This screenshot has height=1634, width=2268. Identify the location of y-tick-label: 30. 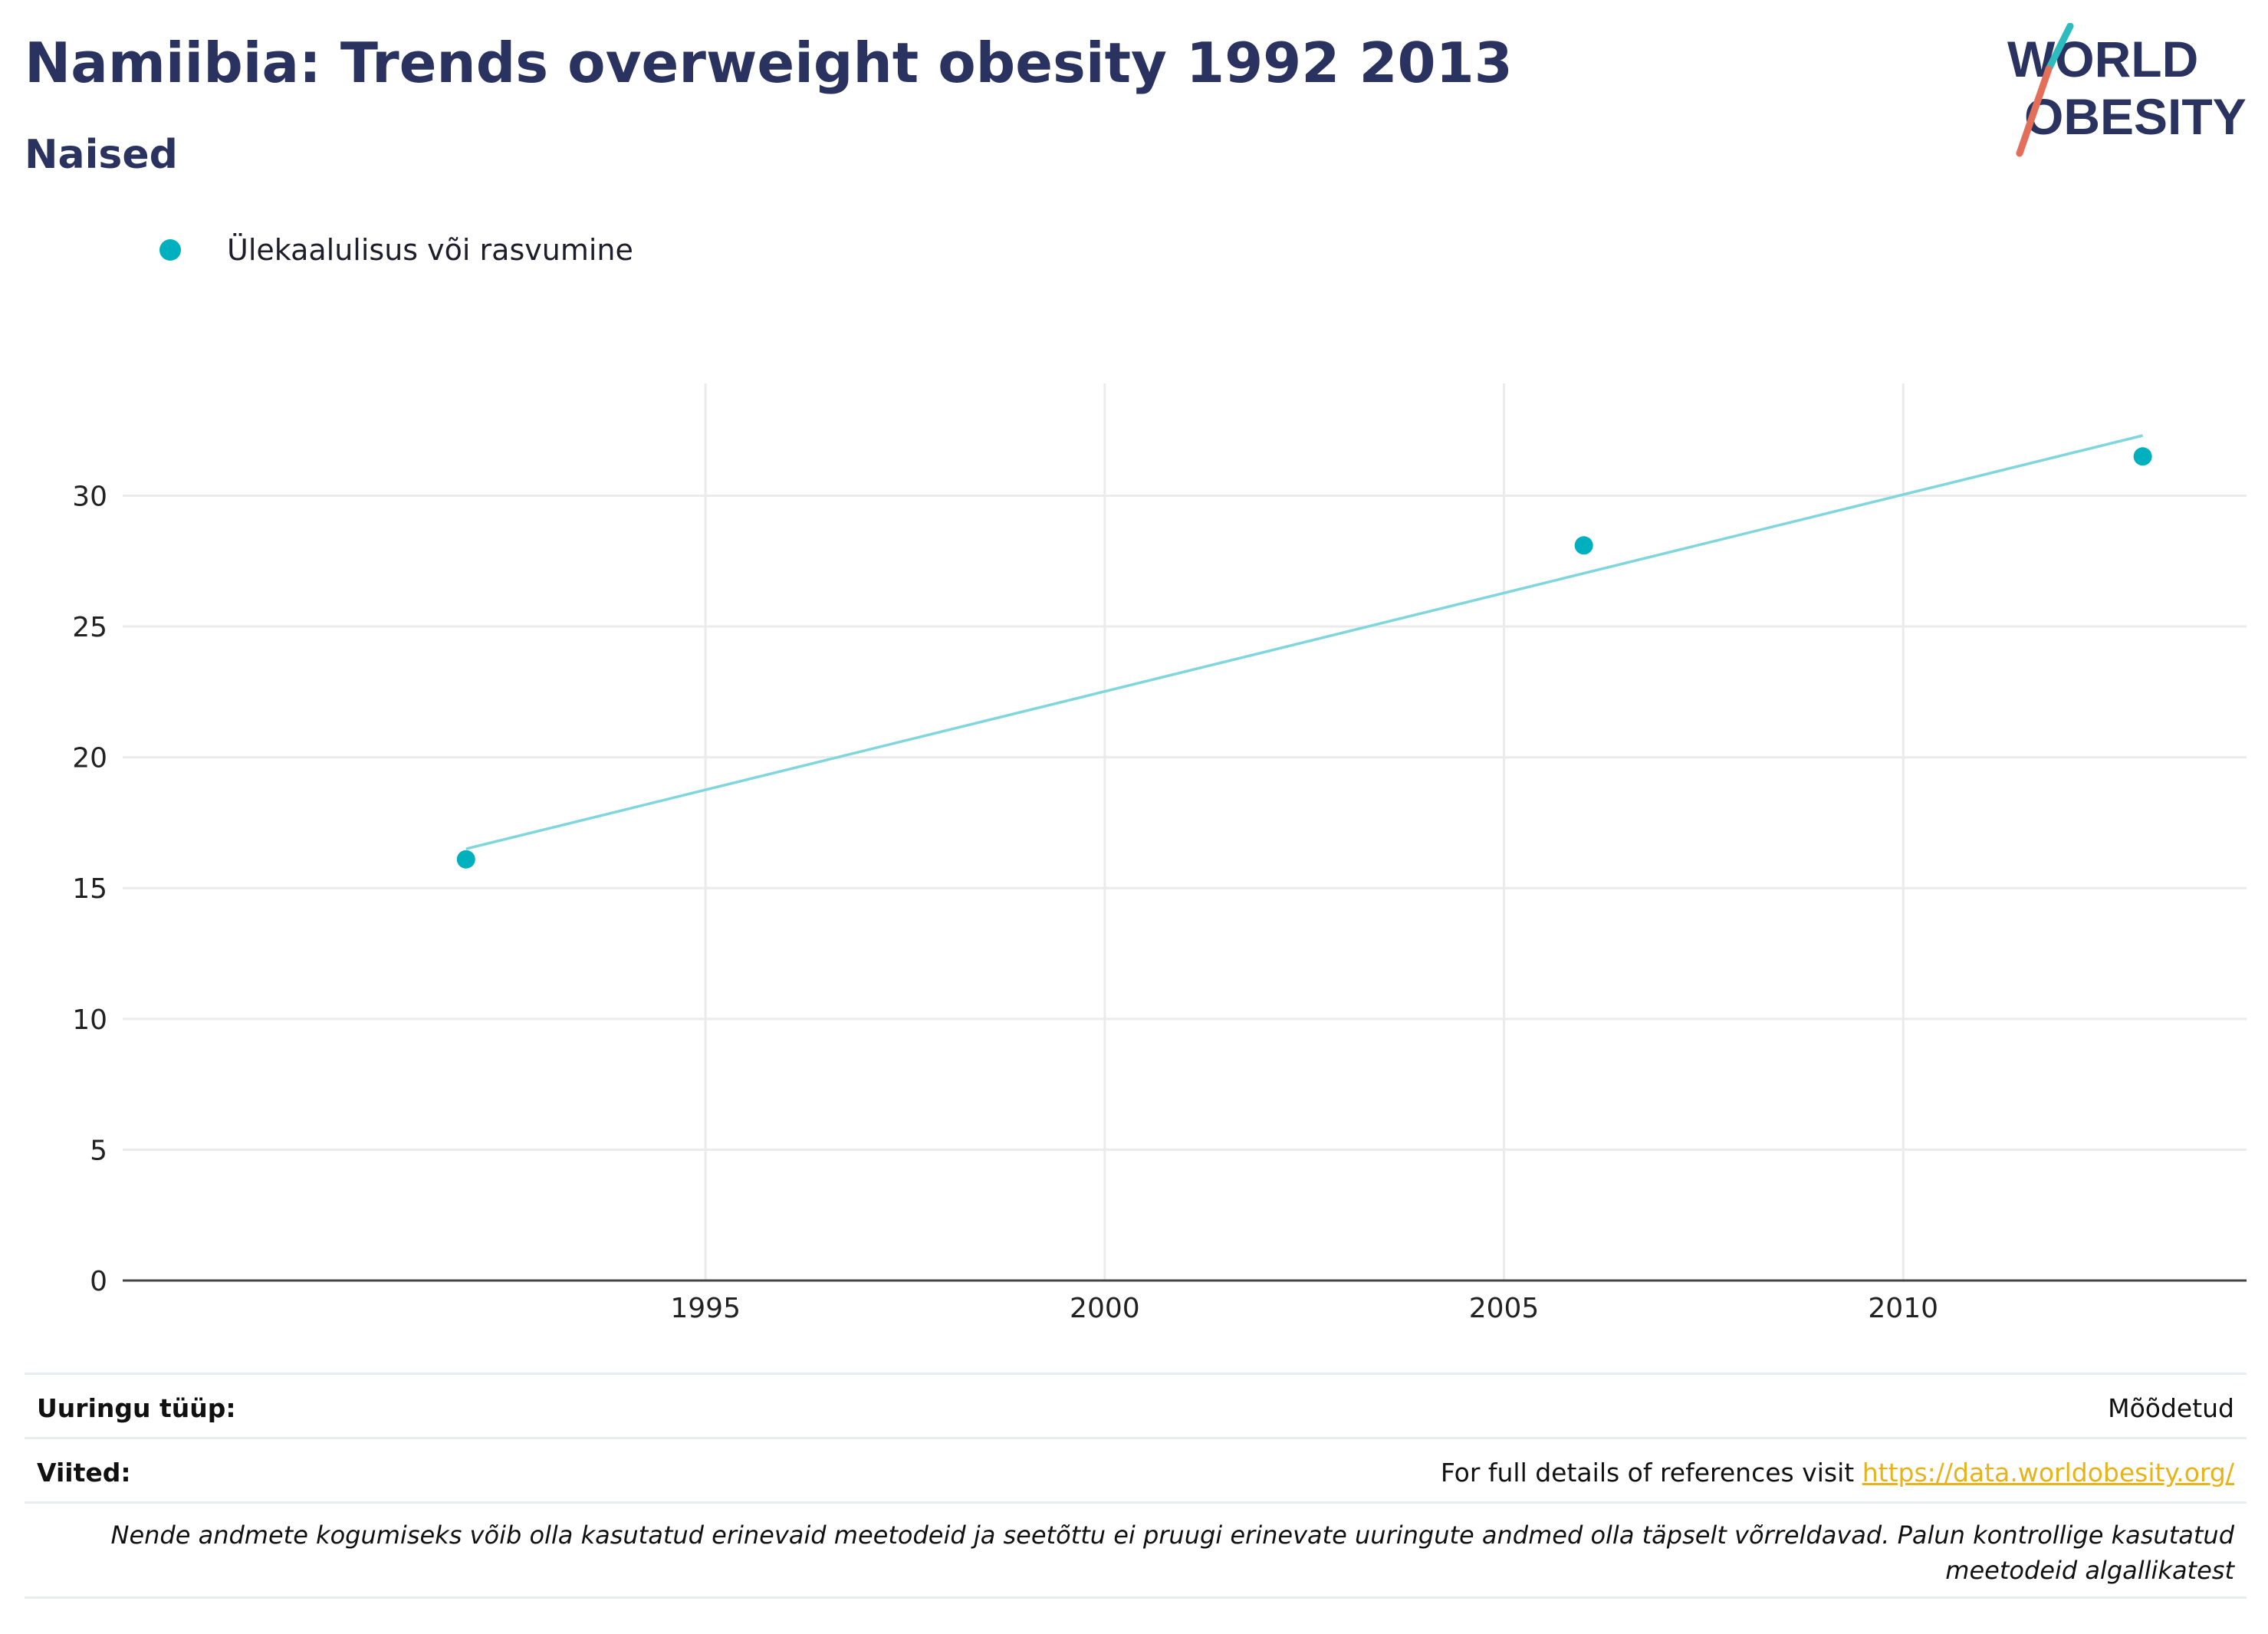
(89, 497).